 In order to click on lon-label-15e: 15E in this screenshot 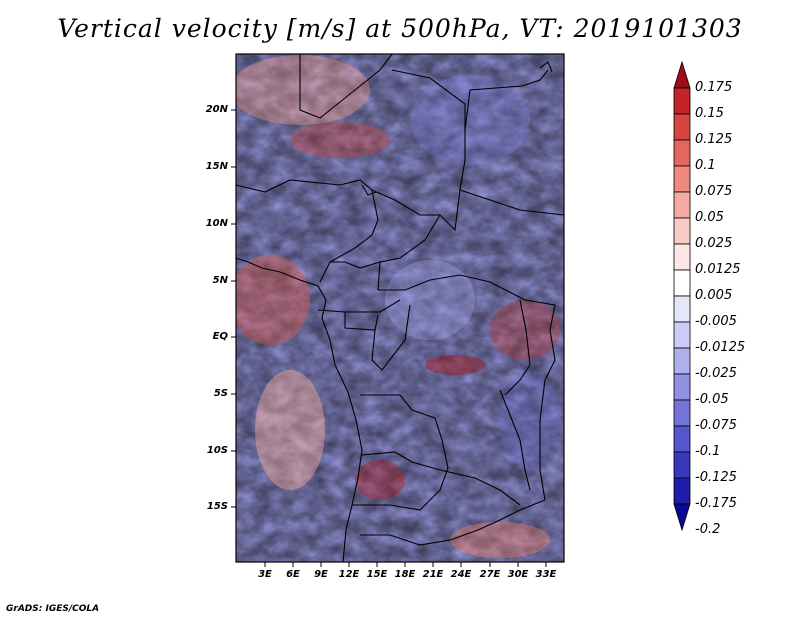, I will do `click(377, 574)`.